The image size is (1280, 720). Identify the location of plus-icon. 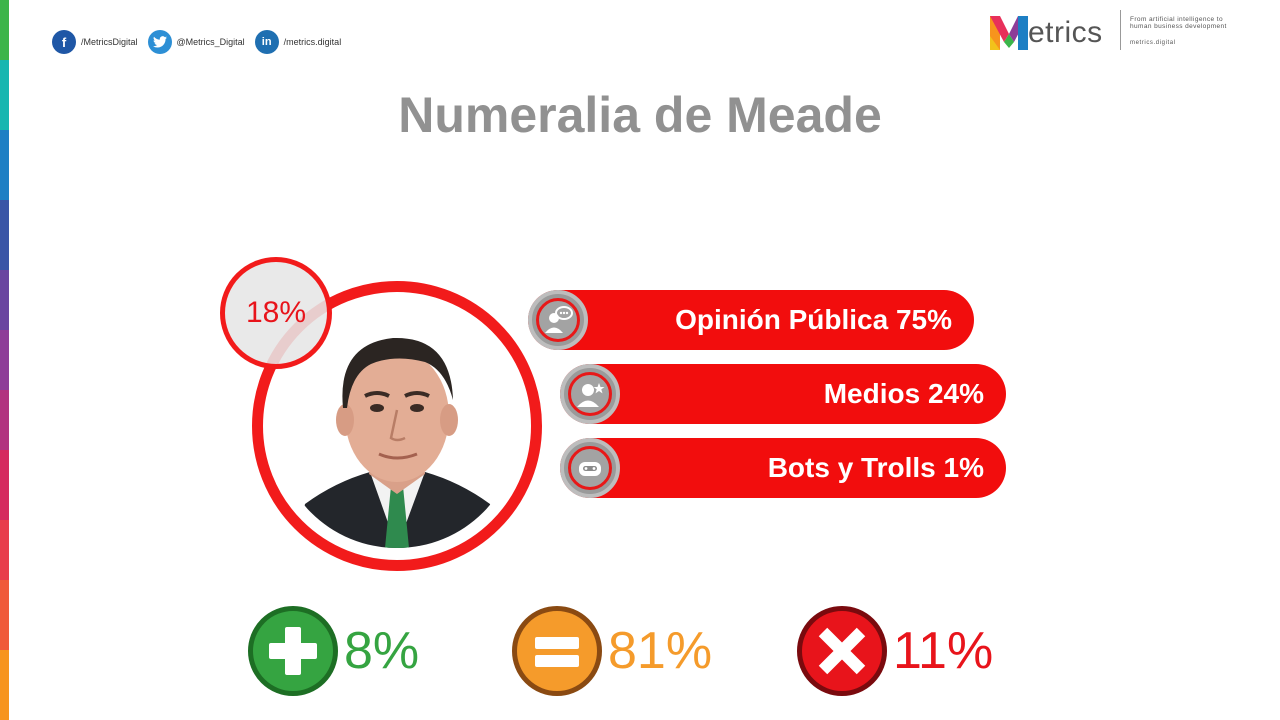
(293, 651).